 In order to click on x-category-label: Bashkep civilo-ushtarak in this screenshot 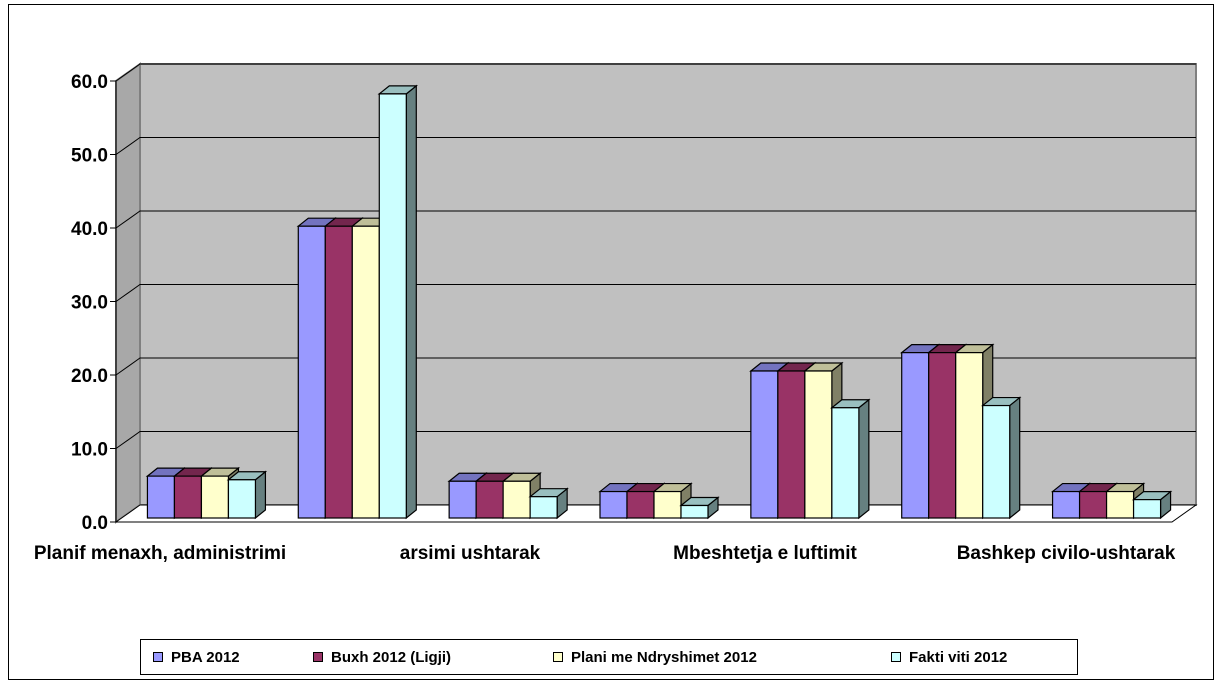, I will do `click(1066, 553)`.